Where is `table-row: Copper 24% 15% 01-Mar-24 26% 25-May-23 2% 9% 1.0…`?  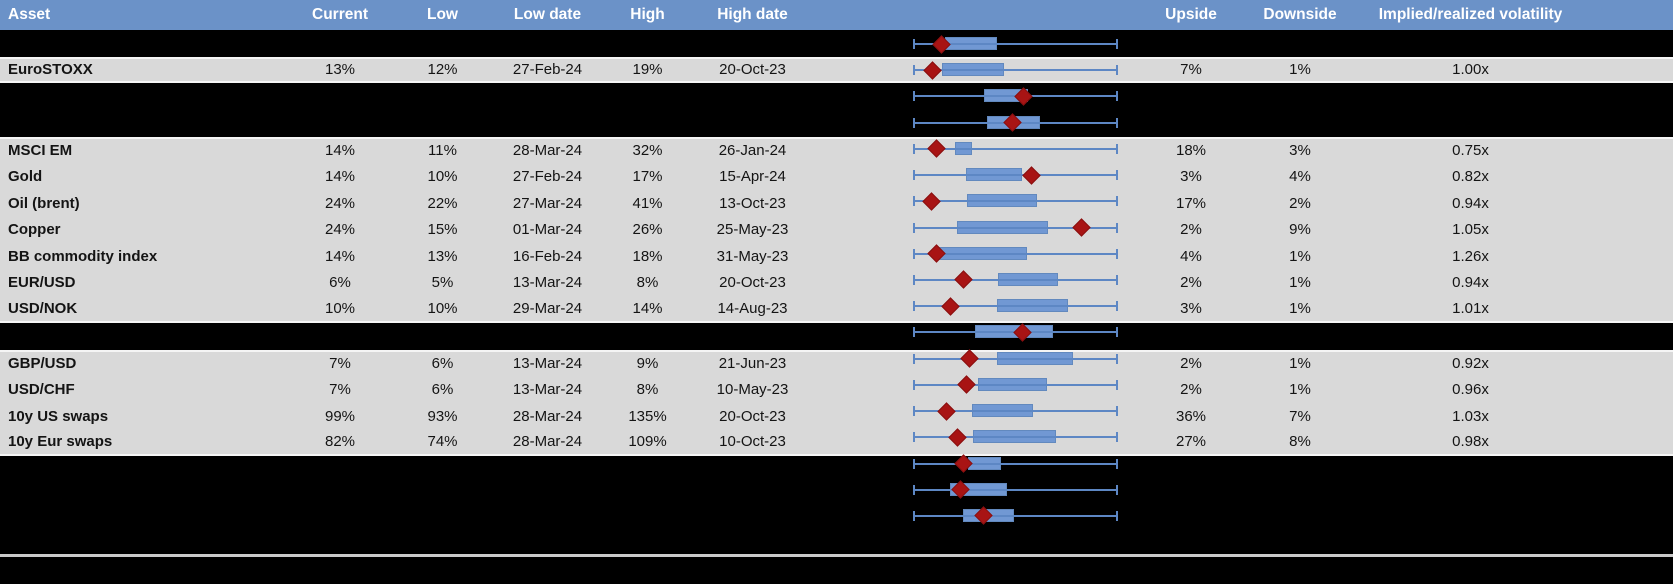
table-row: Copper 24% 15% 01-Mar-24 26% 25-May-23 2% 9% 1.0… is located at coordinates (836, 229).